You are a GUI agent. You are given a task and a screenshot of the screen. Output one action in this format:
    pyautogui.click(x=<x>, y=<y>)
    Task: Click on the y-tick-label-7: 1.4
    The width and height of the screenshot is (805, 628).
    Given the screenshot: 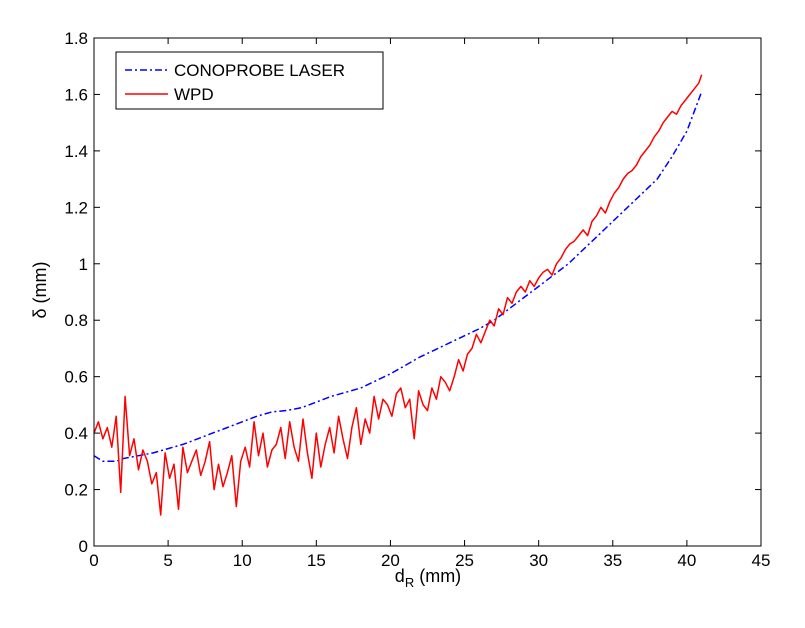 What is the action you would take?
    pyautogui.click(x=76, y=151)
    